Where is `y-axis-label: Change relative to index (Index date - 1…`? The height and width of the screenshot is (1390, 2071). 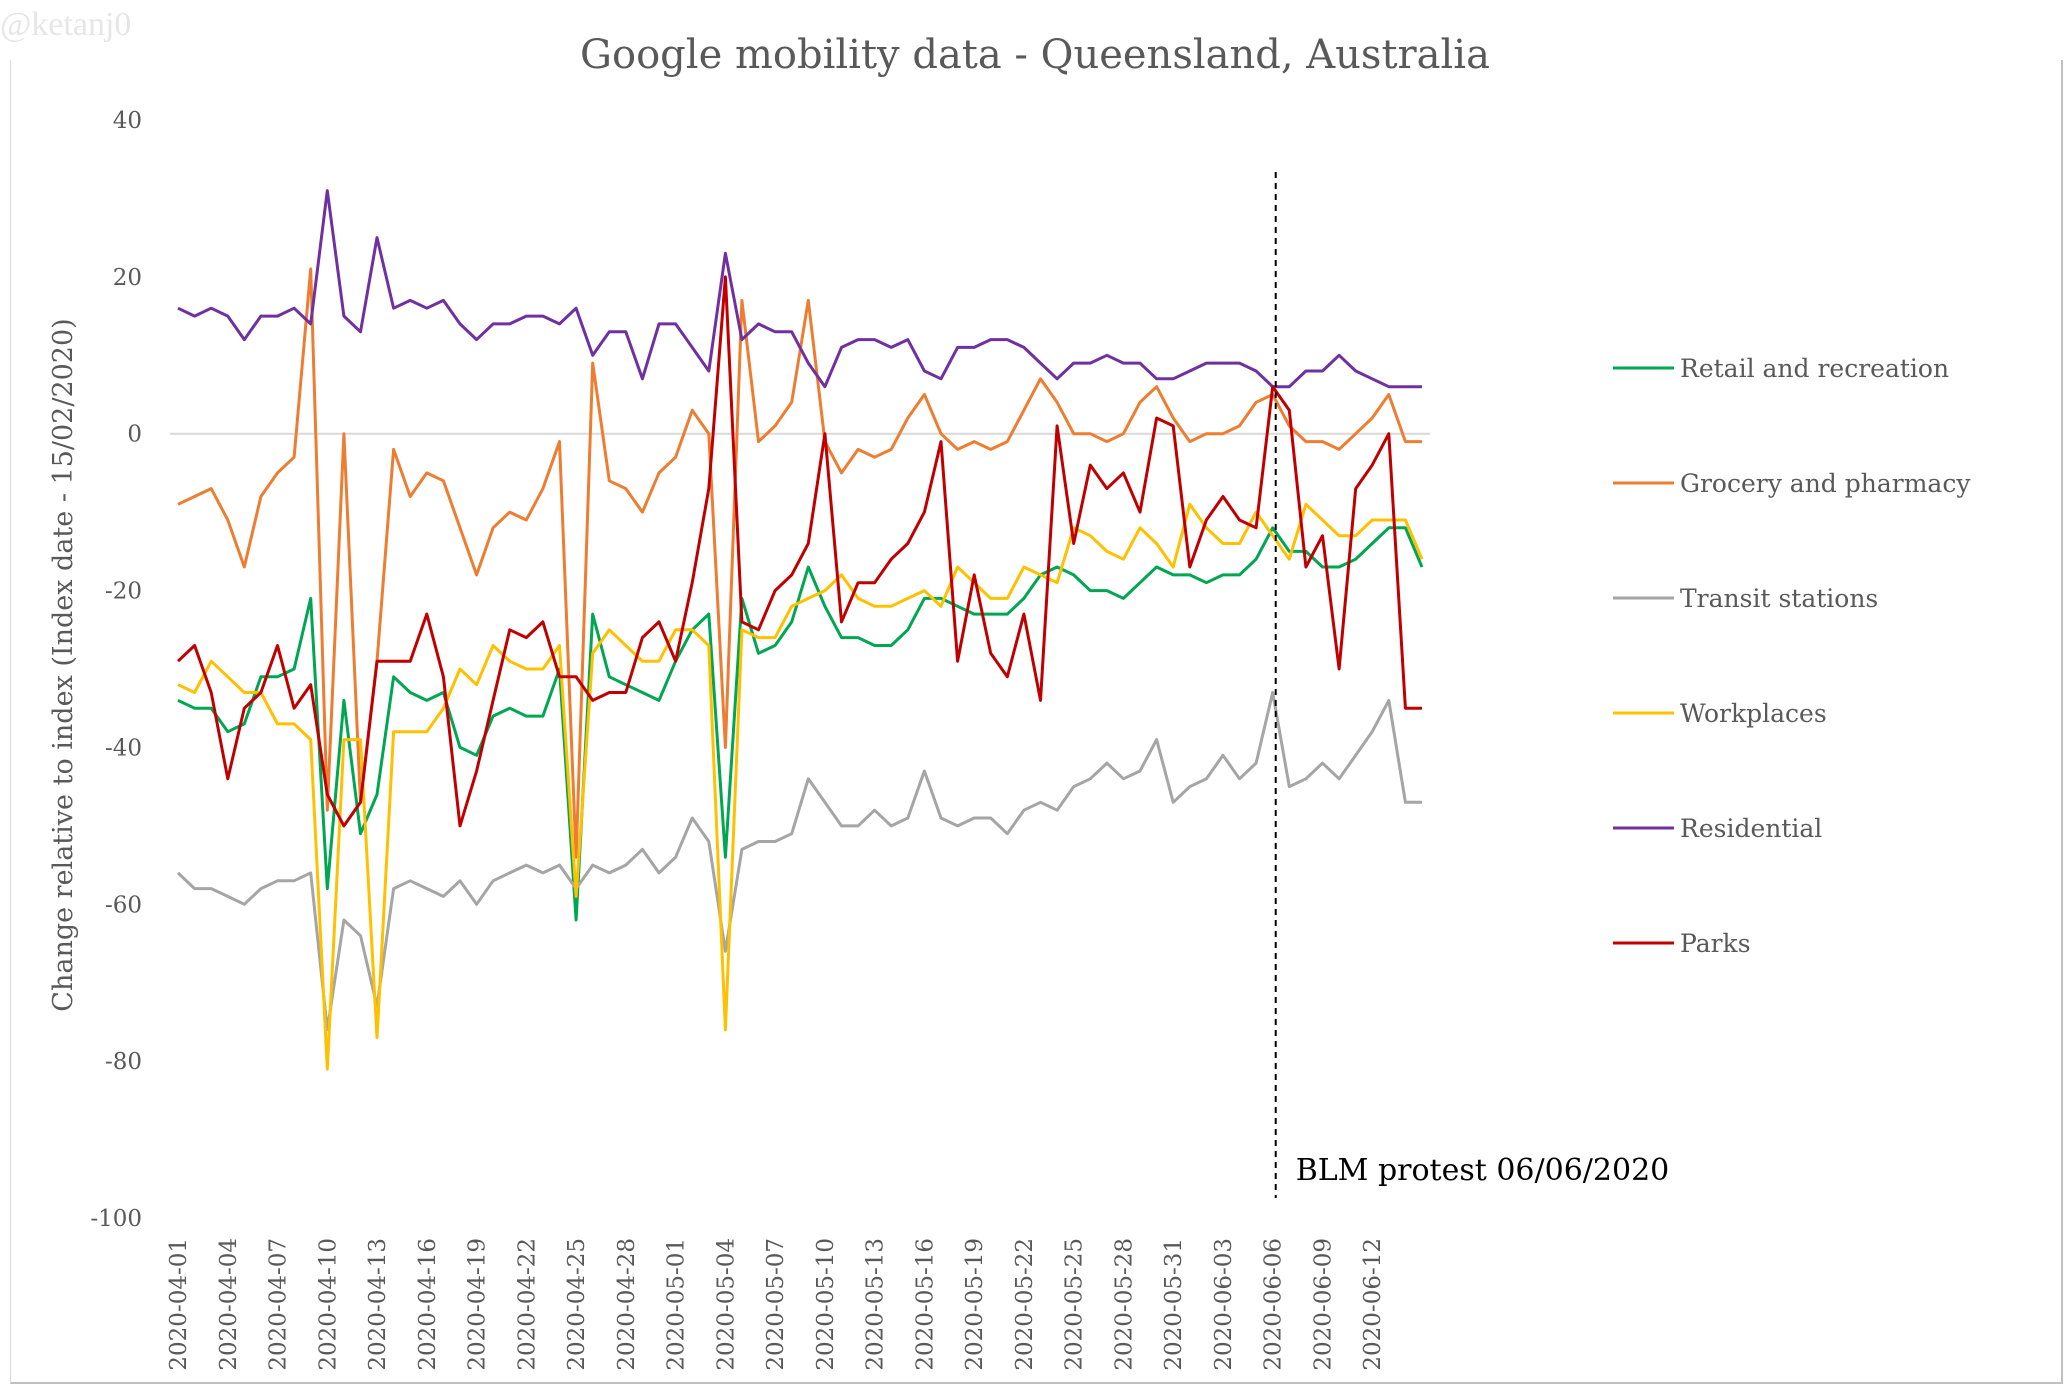
y-axis-label: Change relative to index (Index date - 1… is located at coordinates (63, 664).